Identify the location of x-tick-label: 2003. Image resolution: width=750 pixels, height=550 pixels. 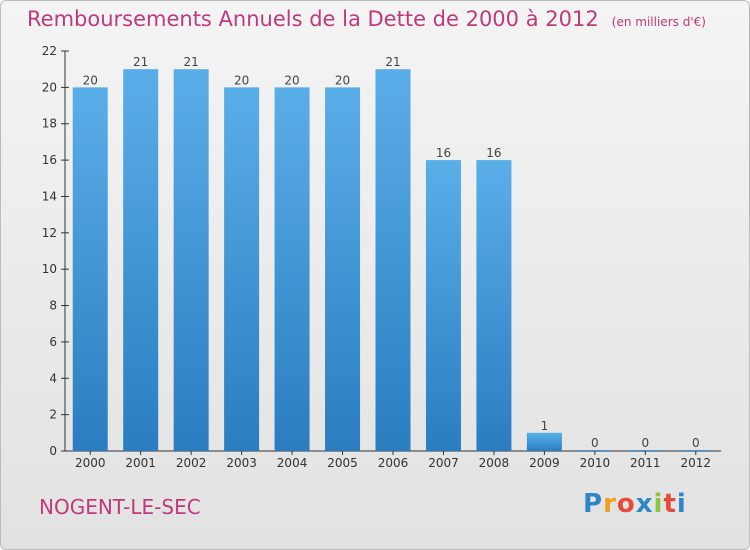
(241, 463).